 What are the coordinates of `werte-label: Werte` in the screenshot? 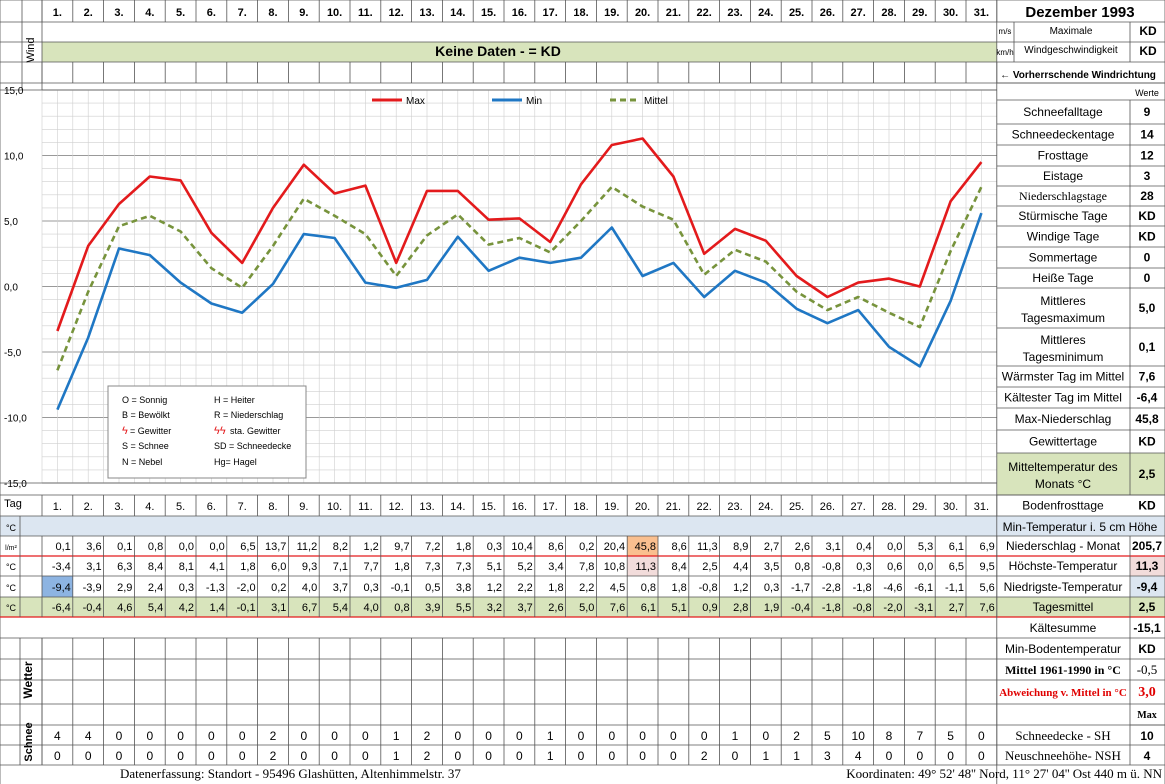 It's located at (1147, 93).